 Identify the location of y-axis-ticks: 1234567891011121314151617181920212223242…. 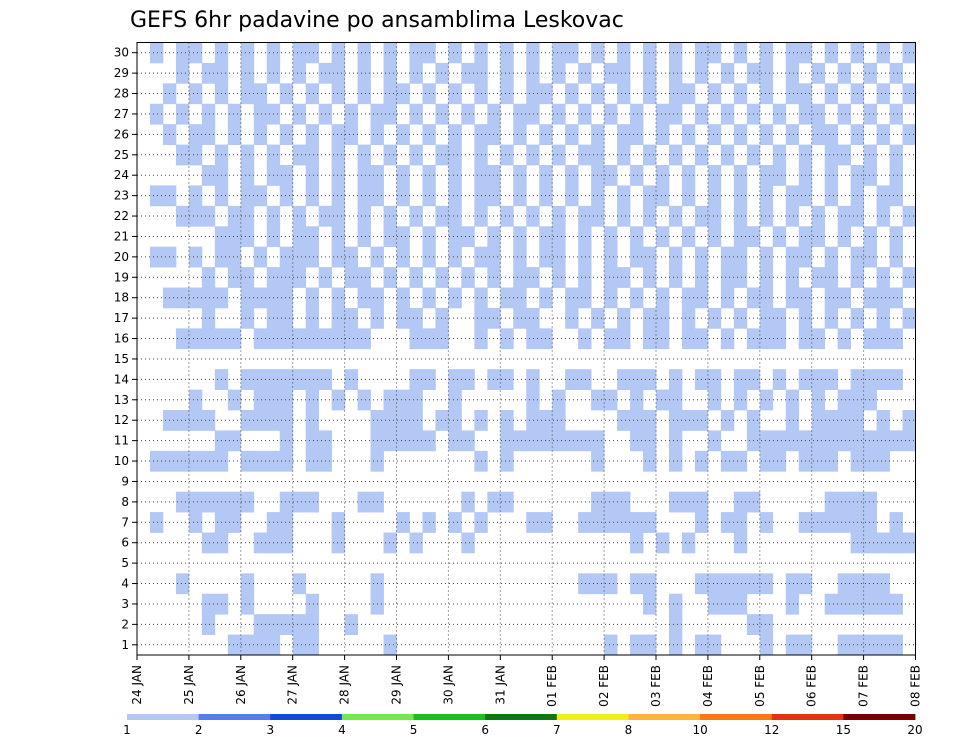
(125, 349).